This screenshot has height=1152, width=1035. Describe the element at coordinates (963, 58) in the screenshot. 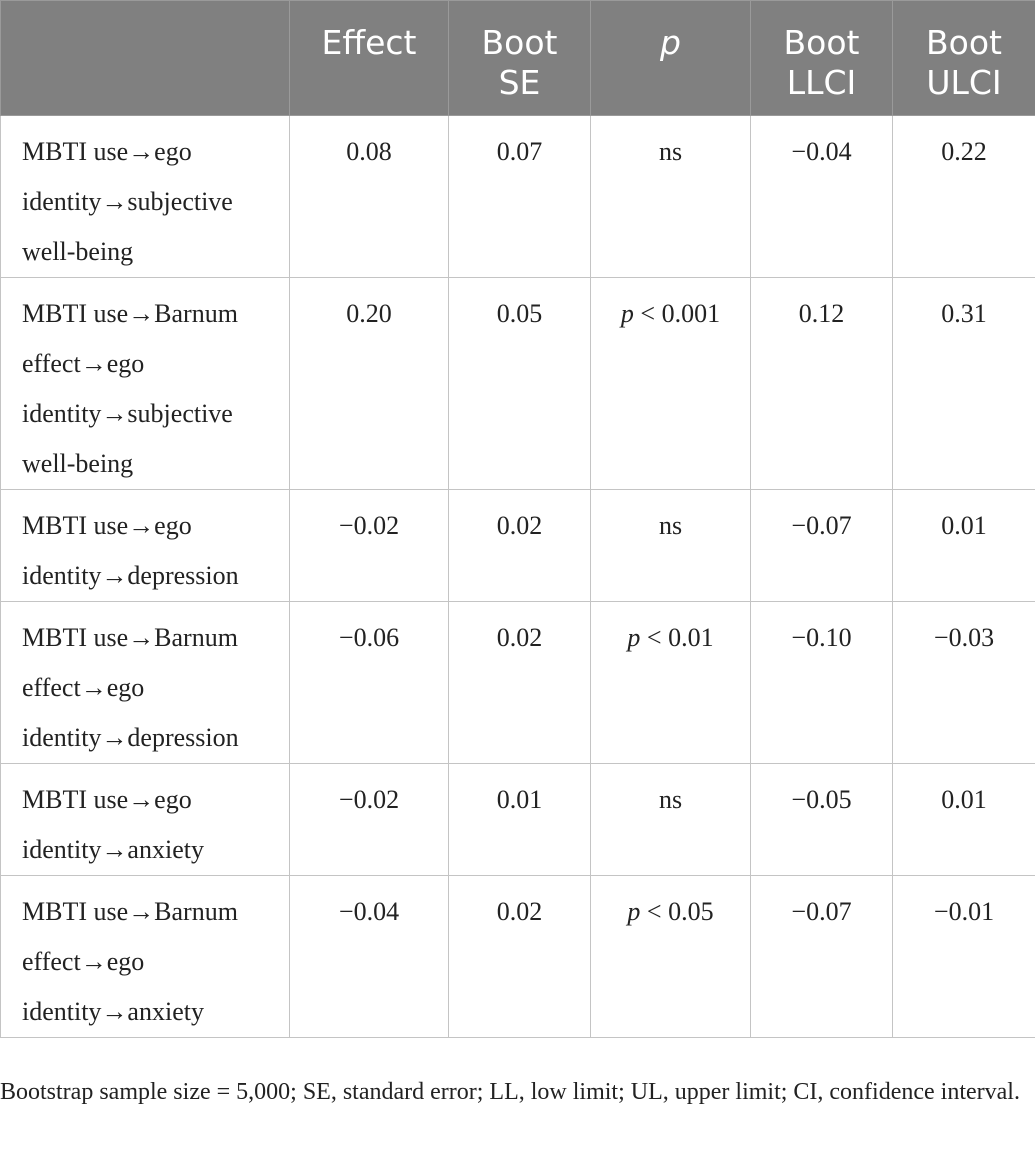

I see `header-boot-ulci: Boot ULCI` at that location.